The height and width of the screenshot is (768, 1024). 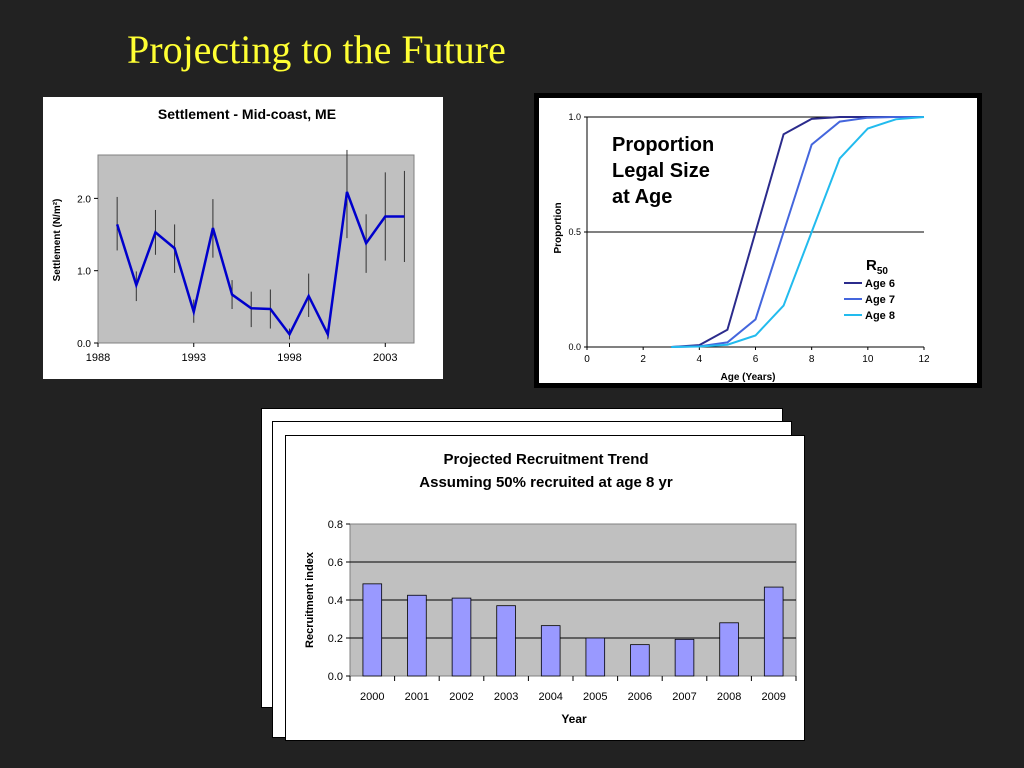 What do you see at coordinates (595, 697) in the screenshot?
I see `recruitment-x-tick-label: 2005` at bounding box center [595, 697].